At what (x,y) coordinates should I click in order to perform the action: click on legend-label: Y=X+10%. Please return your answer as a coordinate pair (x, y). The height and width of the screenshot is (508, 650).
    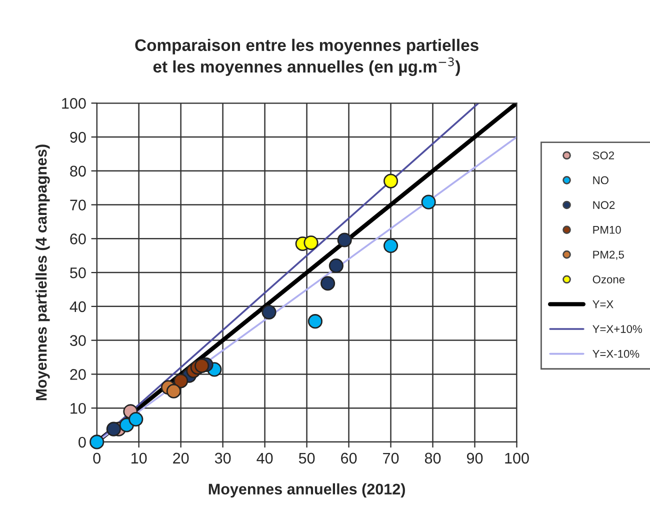
    Looking at the image, I should click on (617, 329).